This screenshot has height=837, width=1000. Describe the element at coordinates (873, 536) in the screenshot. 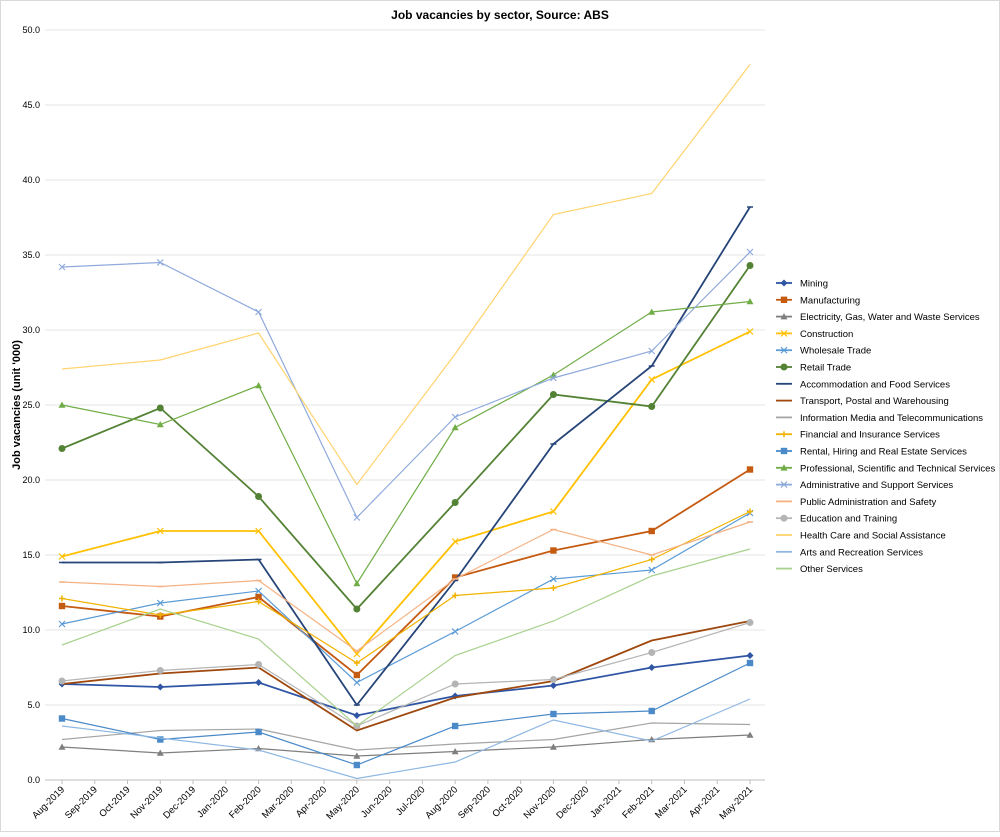

I see `legend-label: Health Care and Social Assistance` at that location.